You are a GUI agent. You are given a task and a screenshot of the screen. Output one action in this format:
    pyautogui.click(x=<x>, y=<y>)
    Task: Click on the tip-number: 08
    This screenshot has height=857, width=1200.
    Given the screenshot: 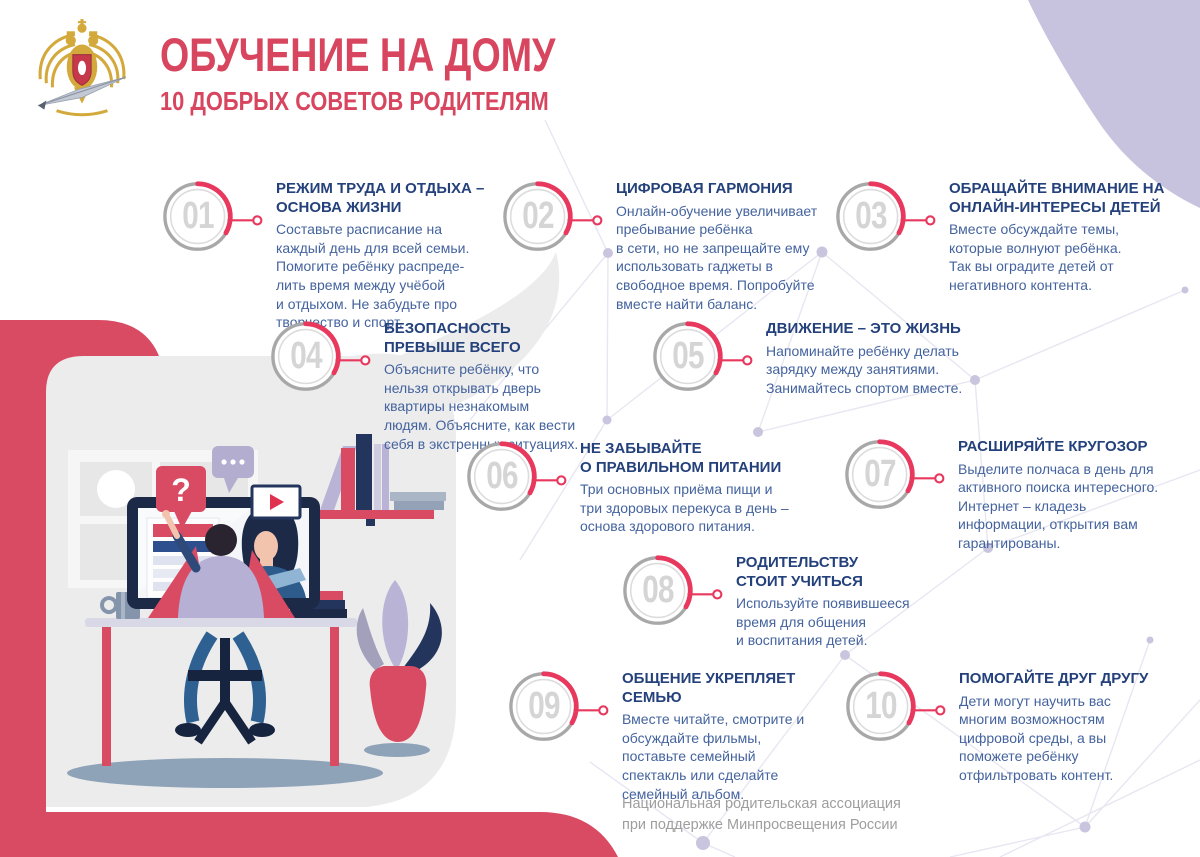 What is the action you would take?
    pyautogui.click(x=658, y=589)
    